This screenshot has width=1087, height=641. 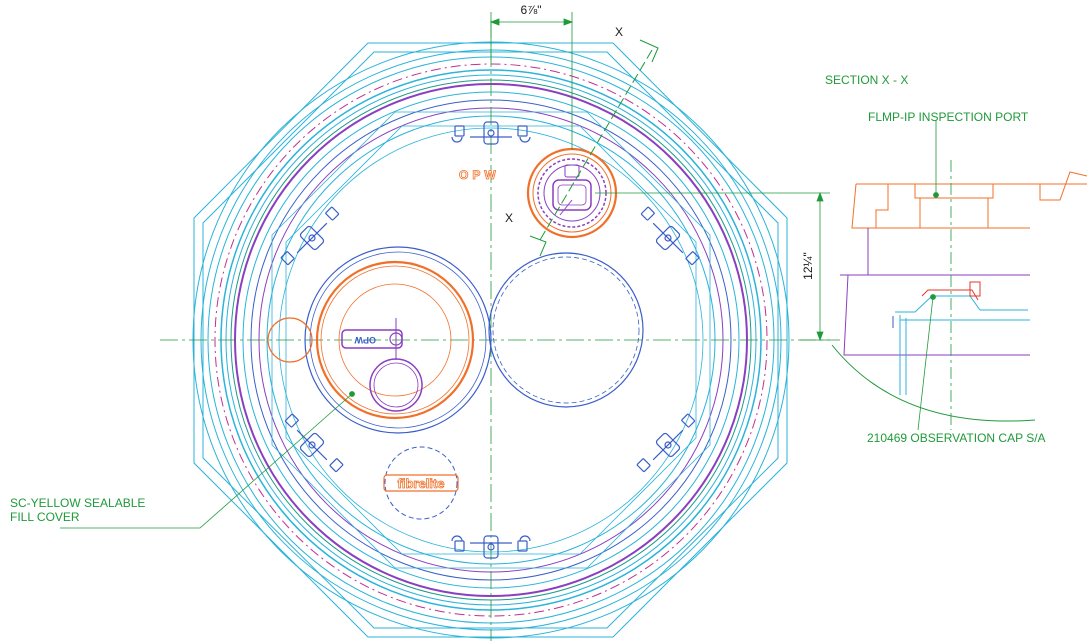 I want to click on fibrelite-logo: fibrelite, so click(x=421, y=483).